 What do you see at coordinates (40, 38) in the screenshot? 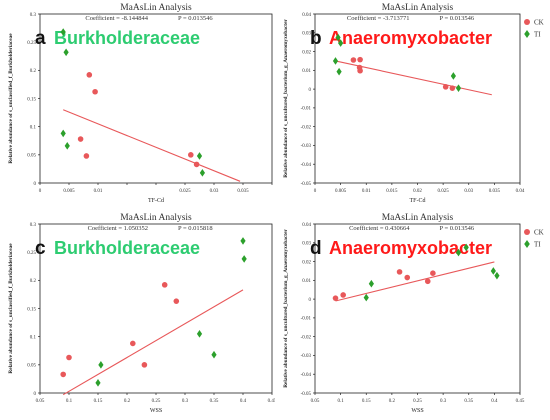
I see `panel-letter: a` at bounding box center [40, 38].